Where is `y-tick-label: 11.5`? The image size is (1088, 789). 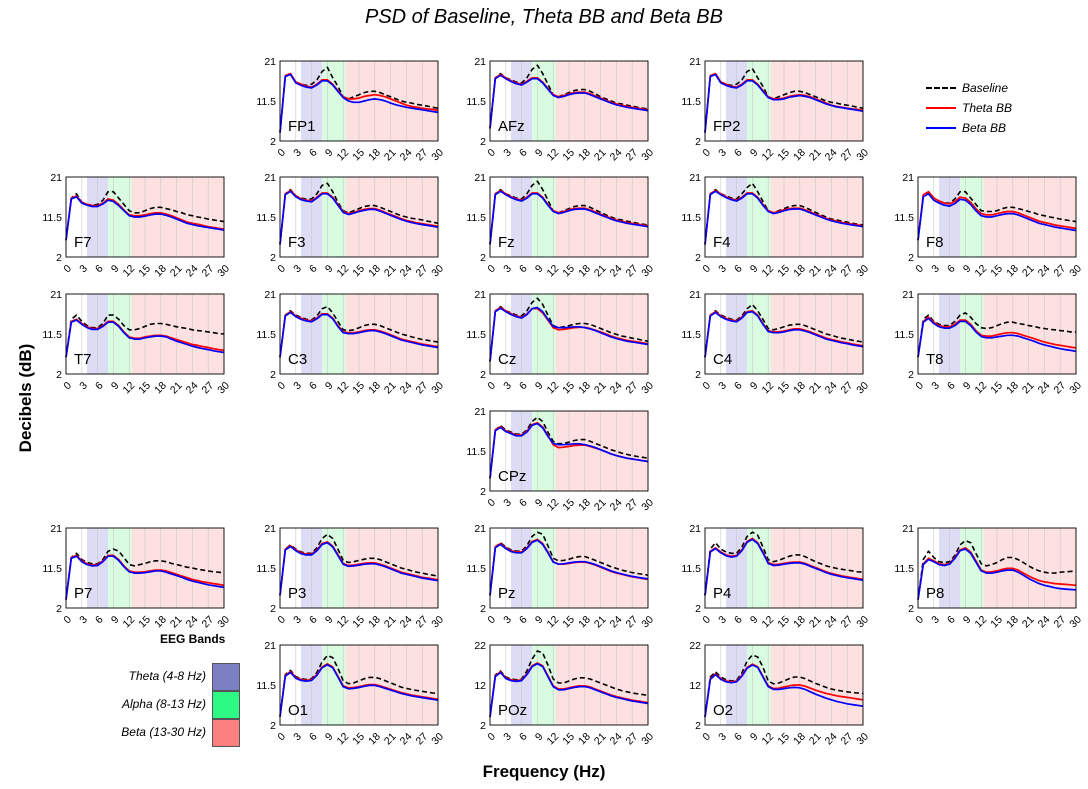 y-tick-label: 11.5 is located at coordinates (266, 569).